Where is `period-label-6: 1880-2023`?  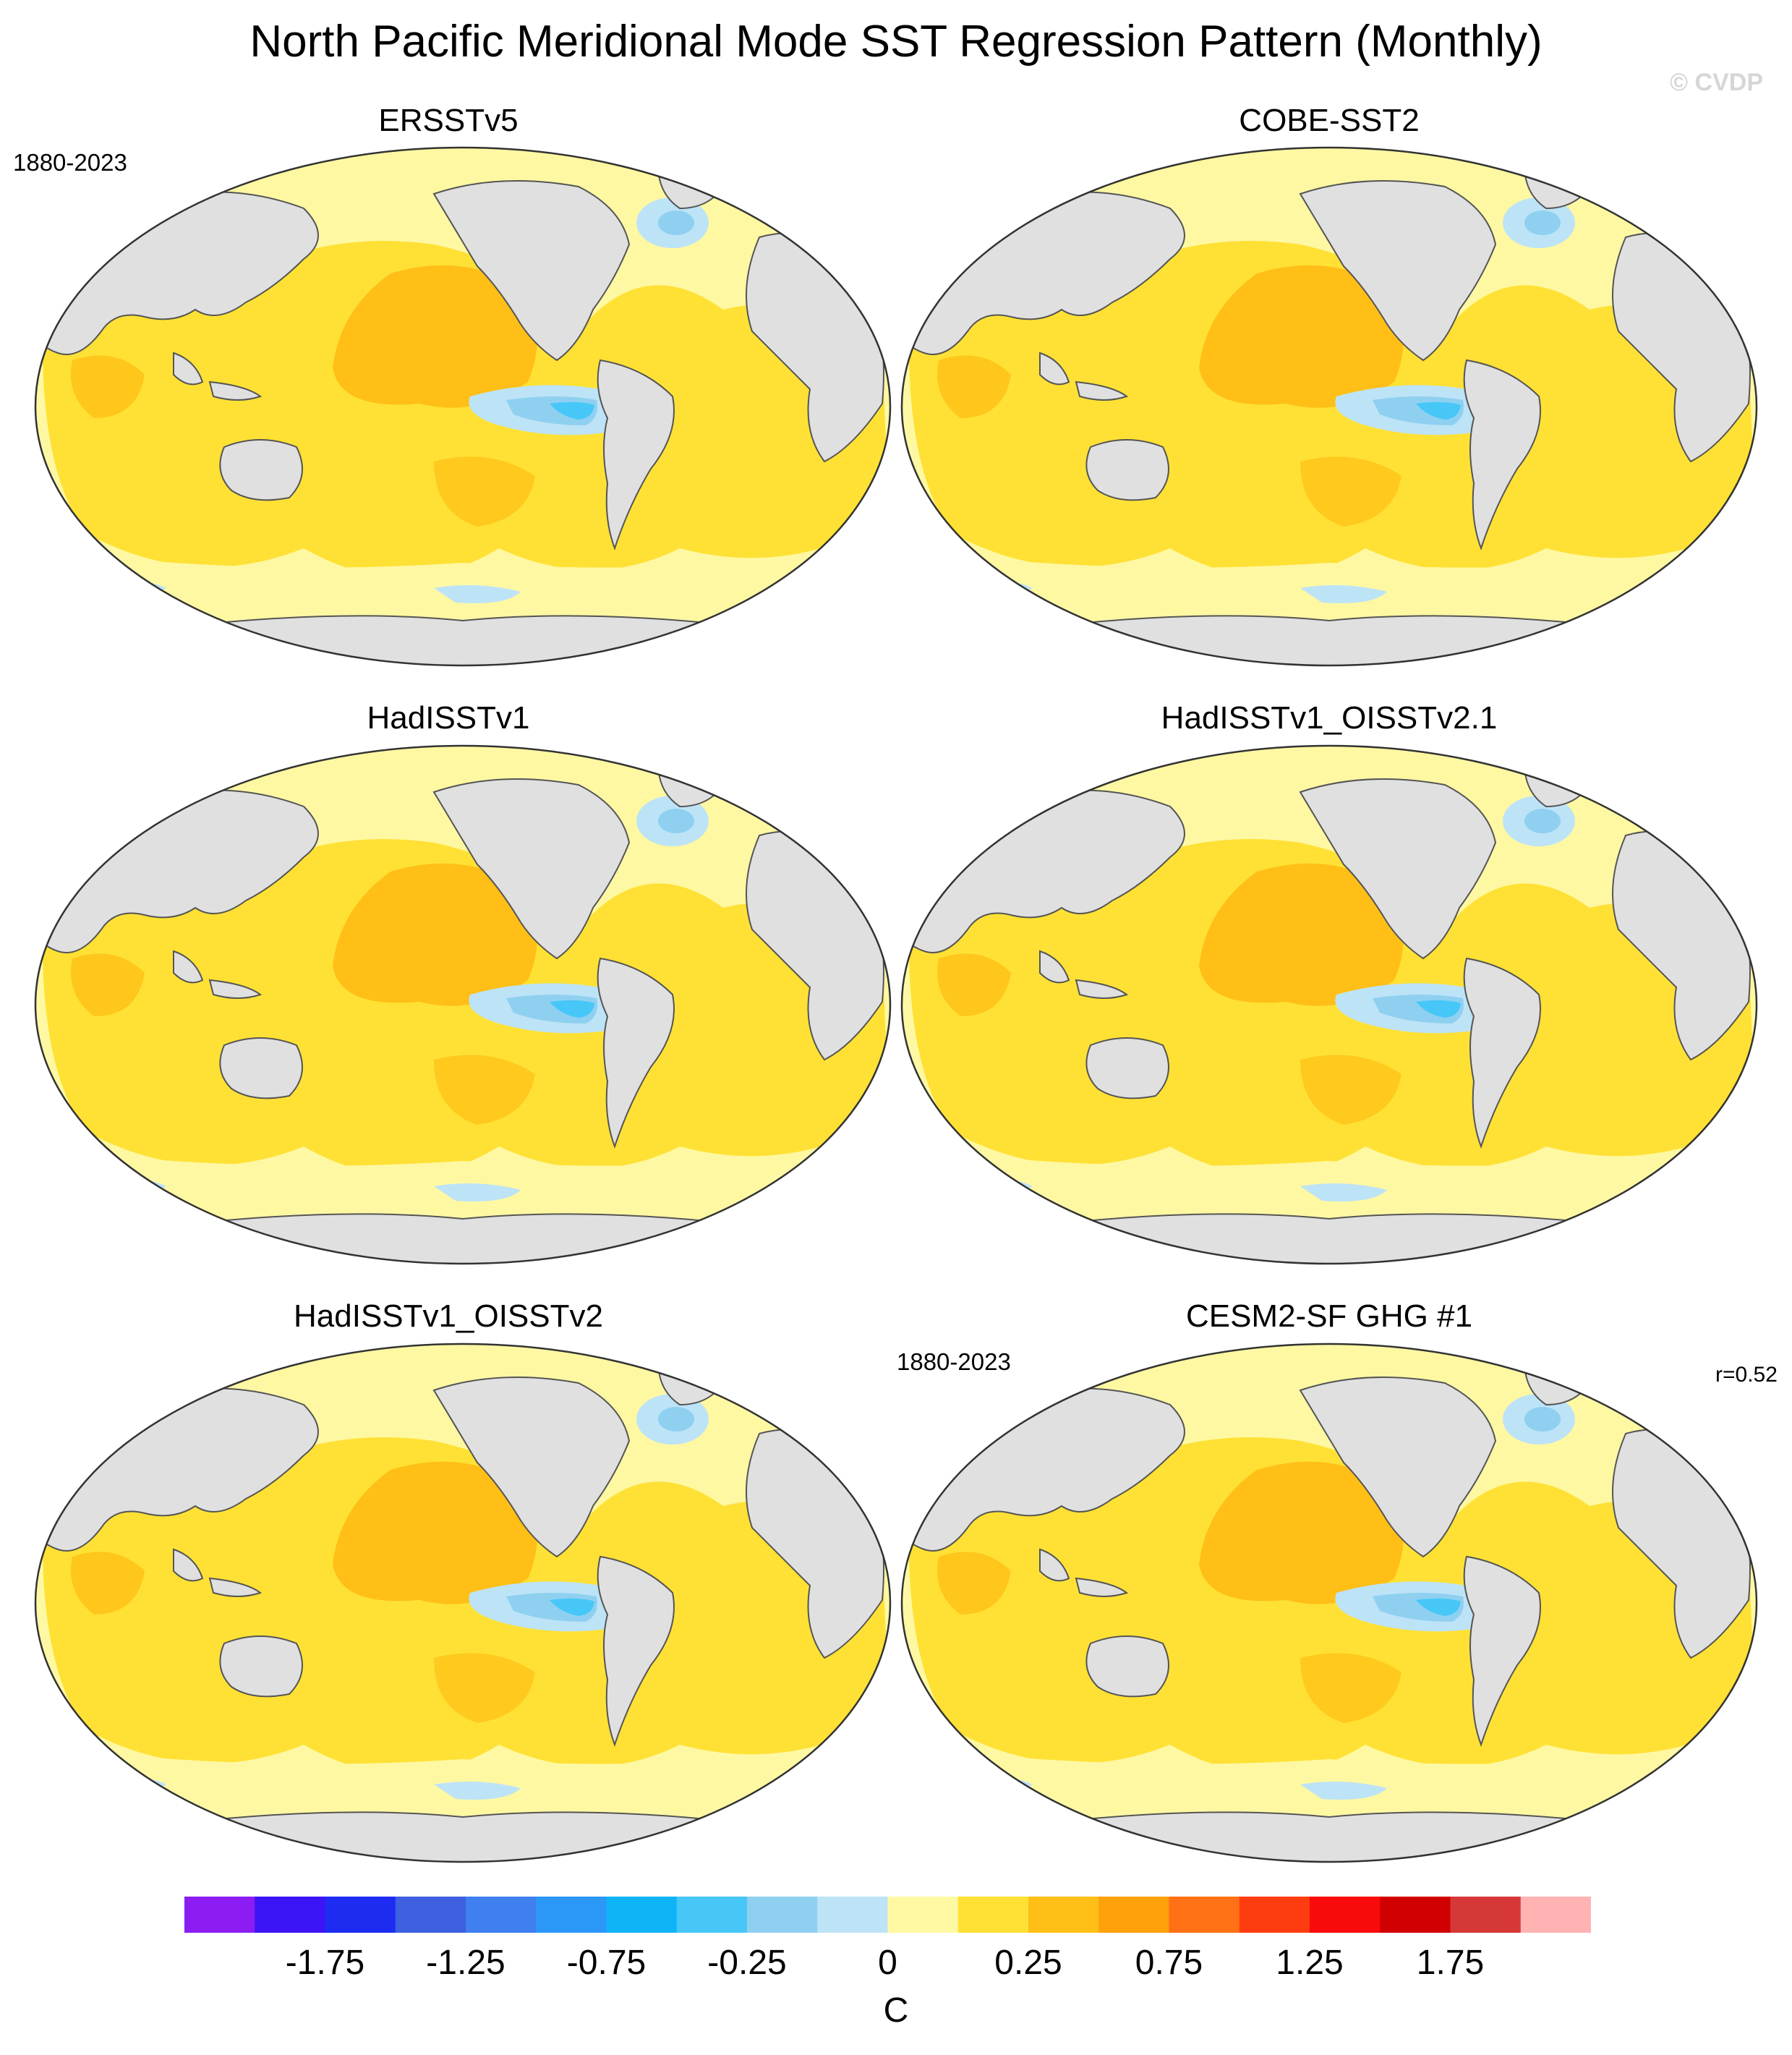
period-label-6: 1880-2023 is located at coordinates (954, 1362).